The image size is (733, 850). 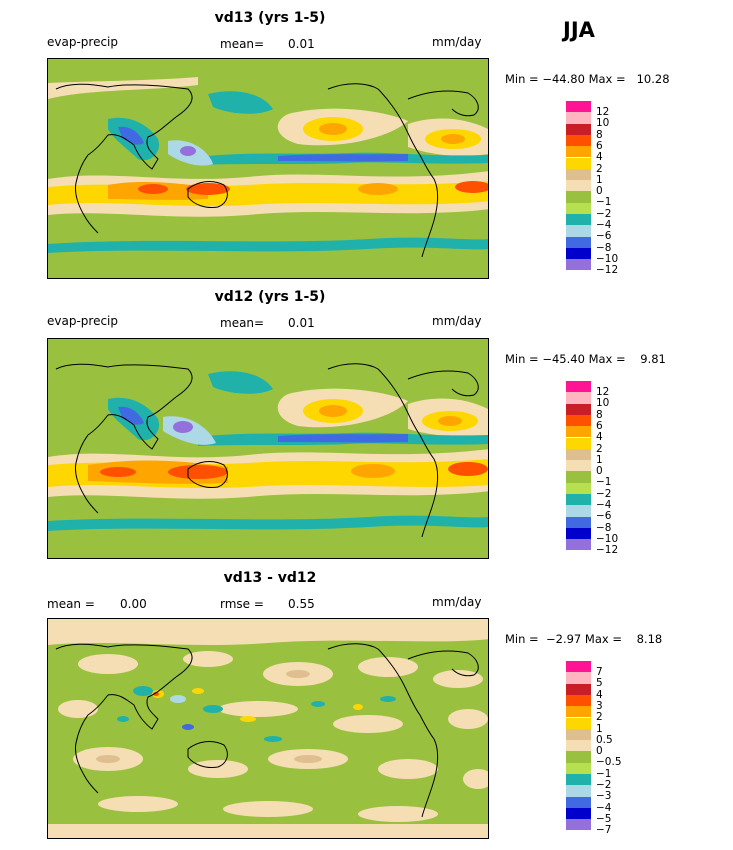 What do you see at coordinates (301, 44) in the screenshot?
I see `panel-1-mean-value: 0.01` at bounding box center [301, 44].